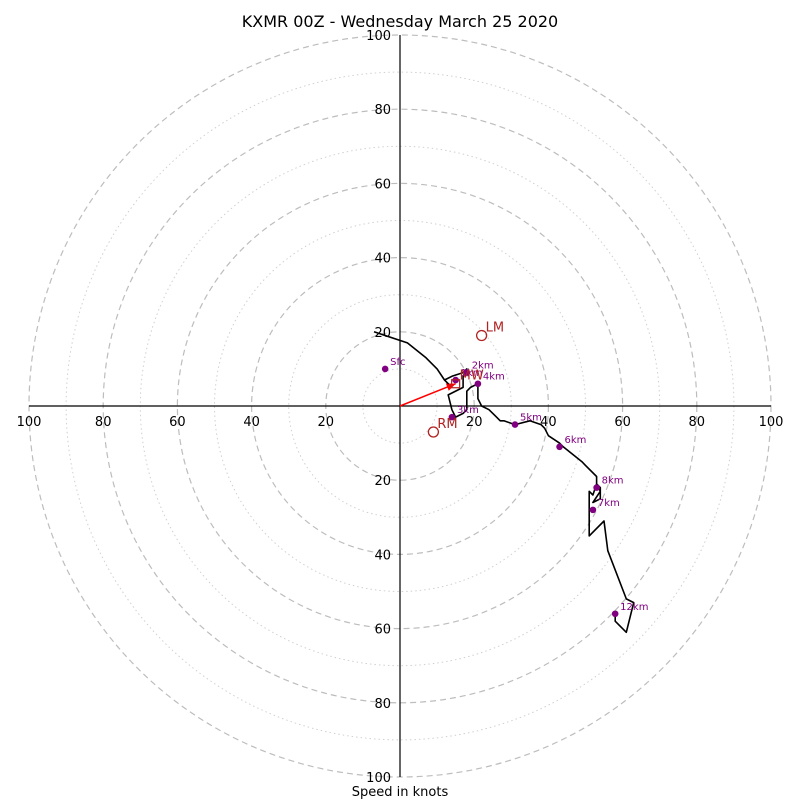 The image size is (800, 800). What do you see at coordinates (447, 424) in the screenshot?
I see `storm-motion-rm-label: RM` at bounding box center [447, 424].